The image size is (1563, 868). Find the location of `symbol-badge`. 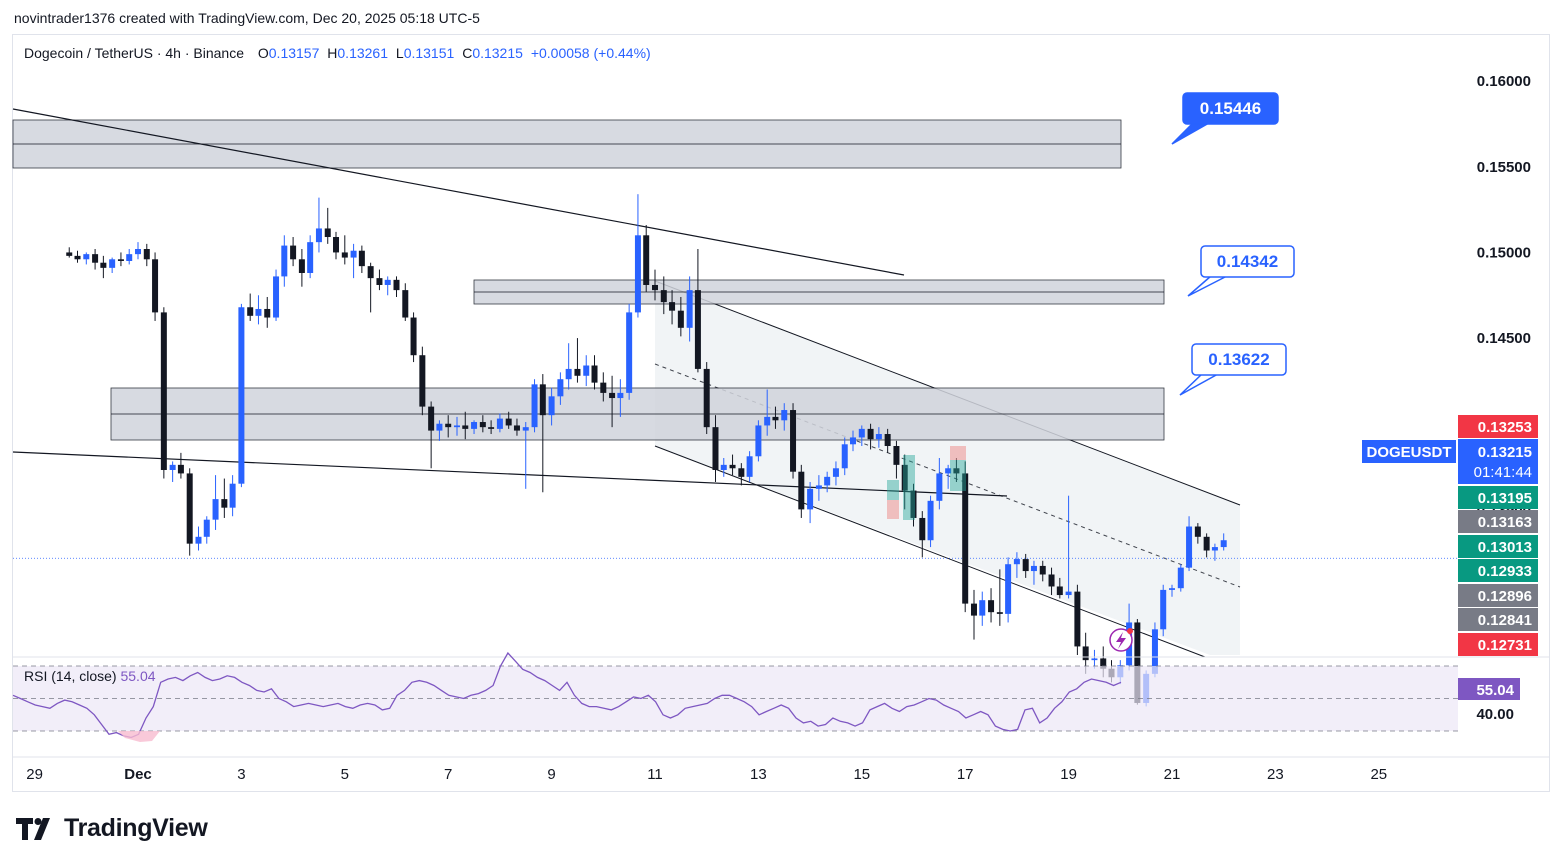

symbol-badge is located at coordinates (1409, 451).